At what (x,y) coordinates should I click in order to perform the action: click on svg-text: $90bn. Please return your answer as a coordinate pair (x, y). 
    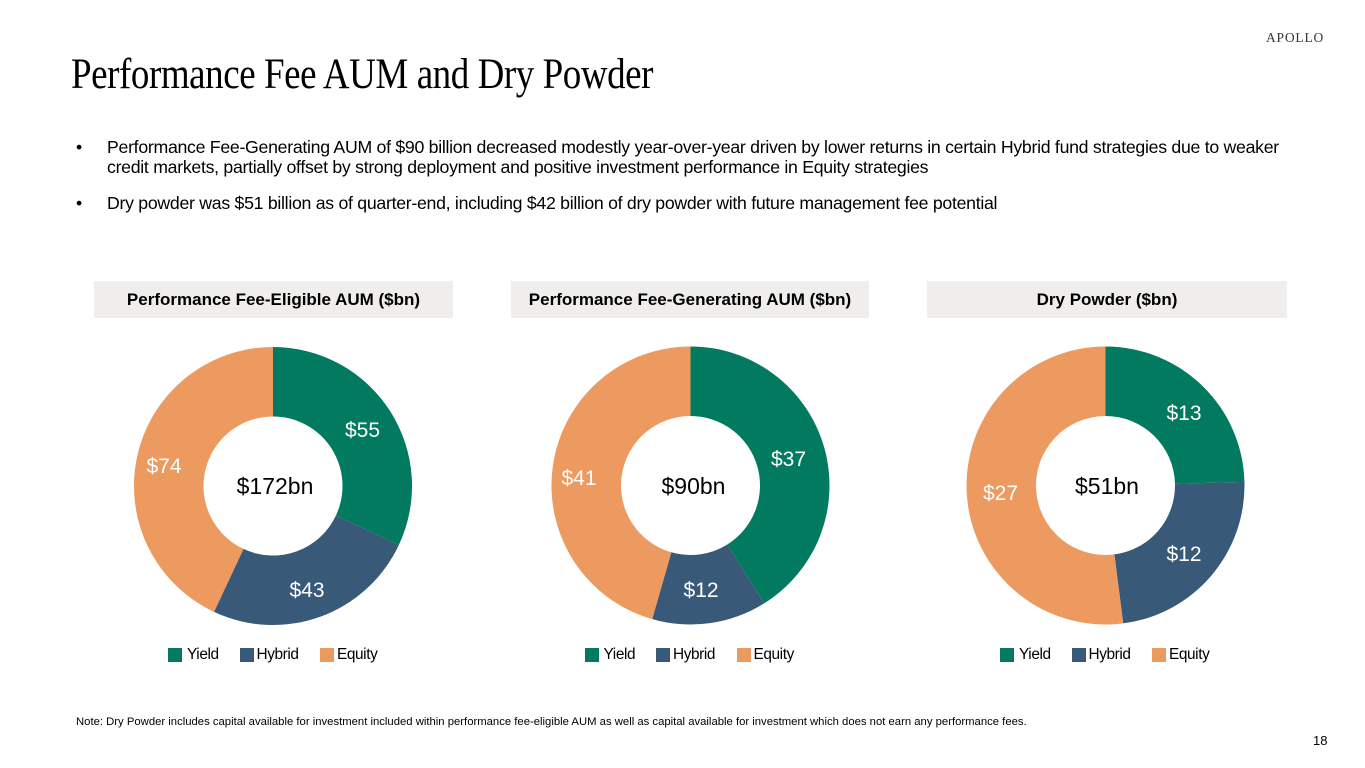
    Looking at the image, I should click on (694, 486).